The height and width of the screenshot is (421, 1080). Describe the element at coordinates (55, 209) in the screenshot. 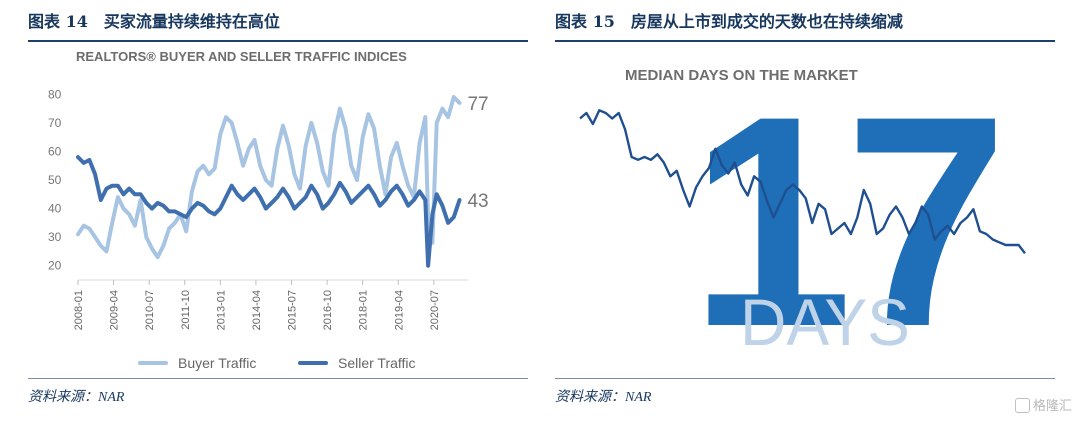

I see `y-tick-label: 40` at that location.